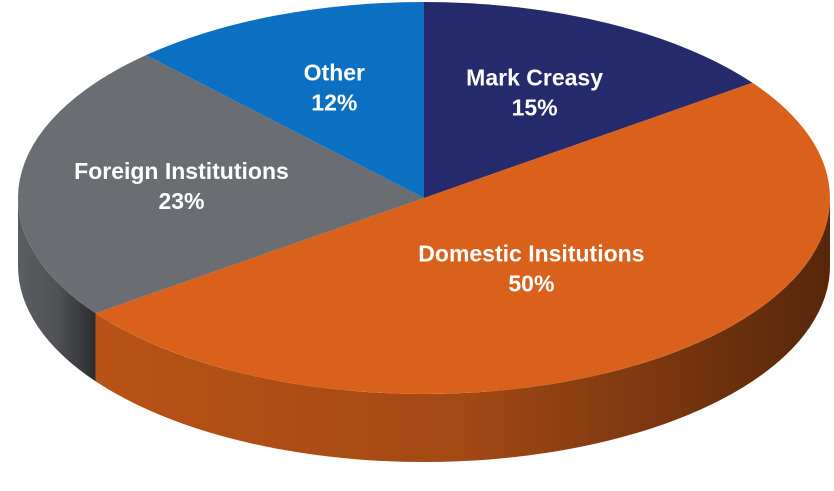  Describe the element at coordinates (534, 77) in the screenshot. I see `slice-label: Mark Creasy` at that location.